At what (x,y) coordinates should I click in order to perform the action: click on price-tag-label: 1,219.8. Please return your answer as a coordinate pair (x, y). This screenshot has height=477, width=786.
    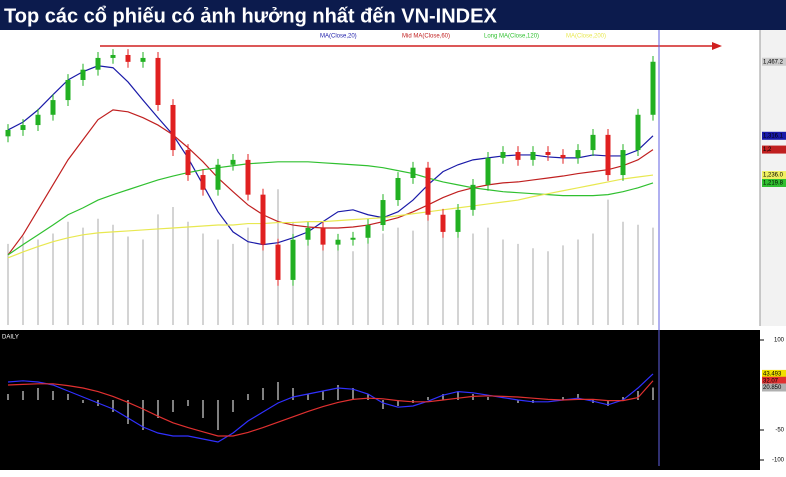
    Looking at the image, I should click on (773, 184).